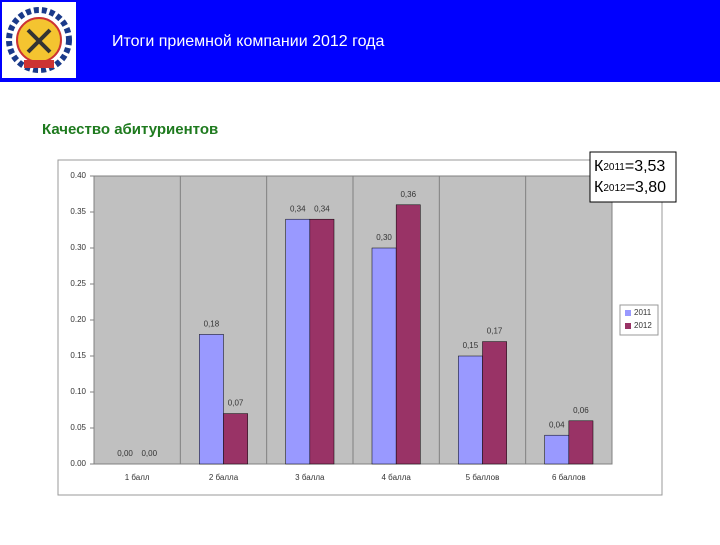 Image resolution: width=720 pixels, height=545 pixels. Describe the element at coordinates (495, 331) in the screenshot. I see `value-label: 0,17` at that location.